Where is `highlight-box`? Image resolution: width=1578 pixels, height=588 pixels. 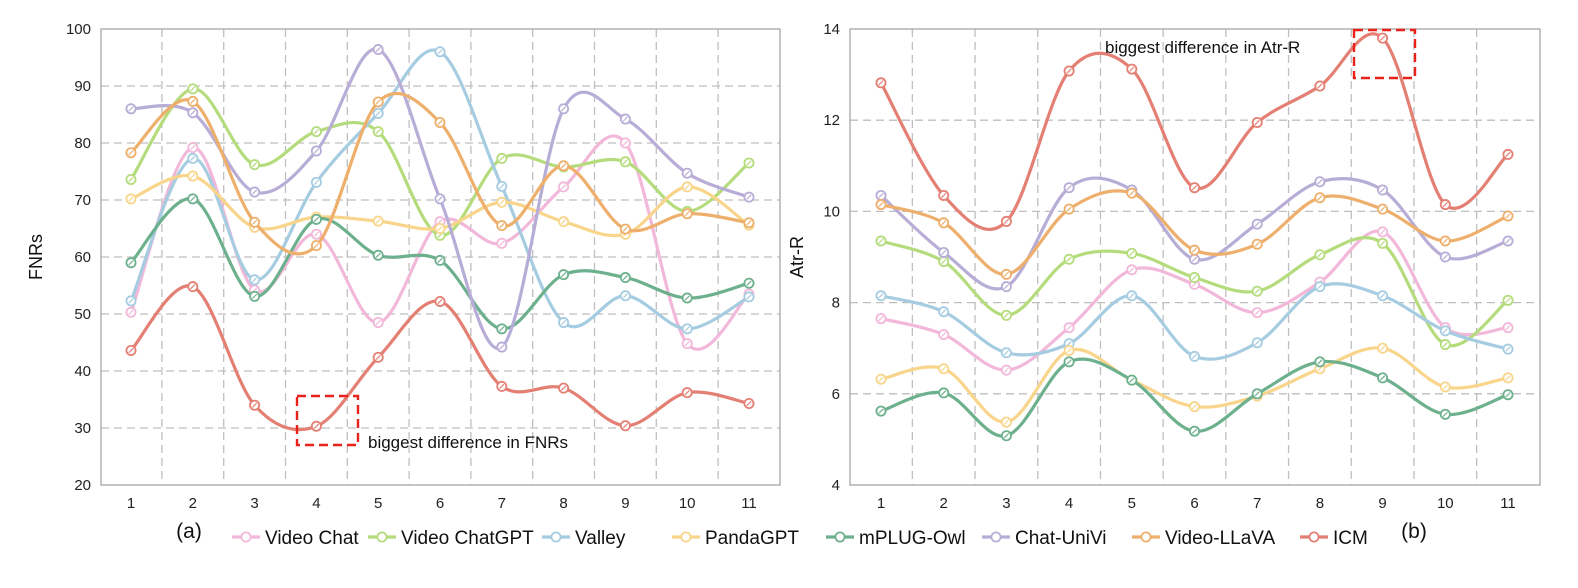
highlight-box is located at coordinates (1384, 54).